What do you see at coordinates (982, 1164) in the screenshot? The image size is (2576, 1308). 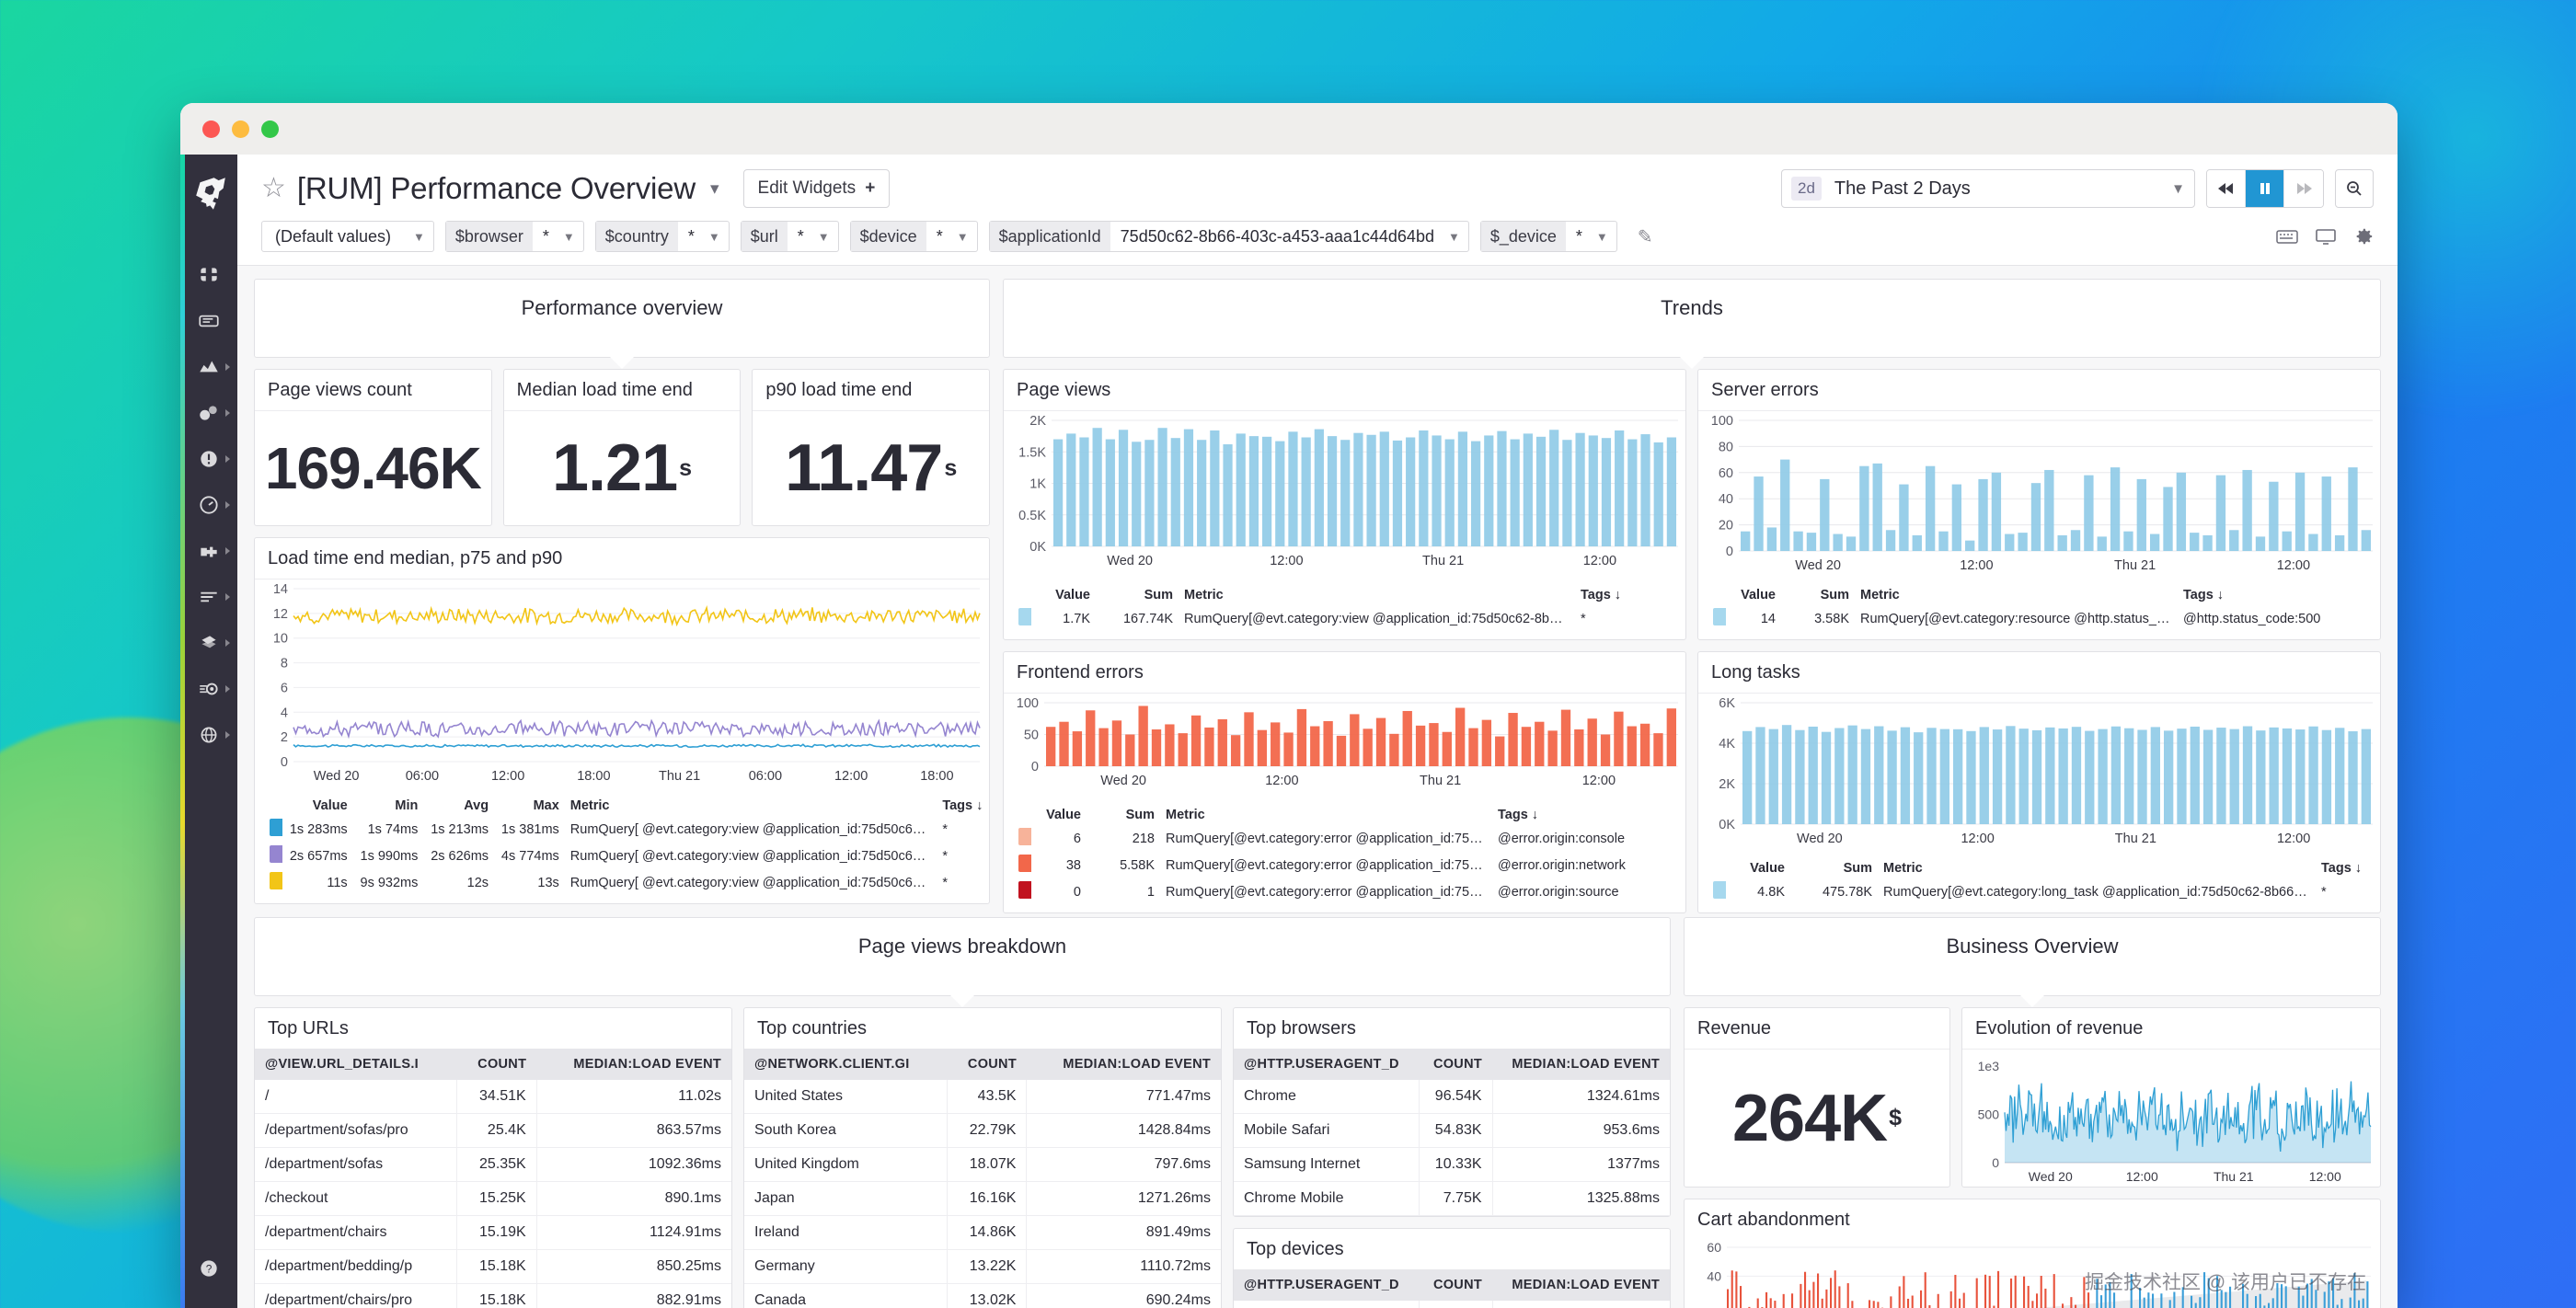 I see `table-row: United Kingdom 18.07K 797.6ms` at bounding box center [982, 1164].